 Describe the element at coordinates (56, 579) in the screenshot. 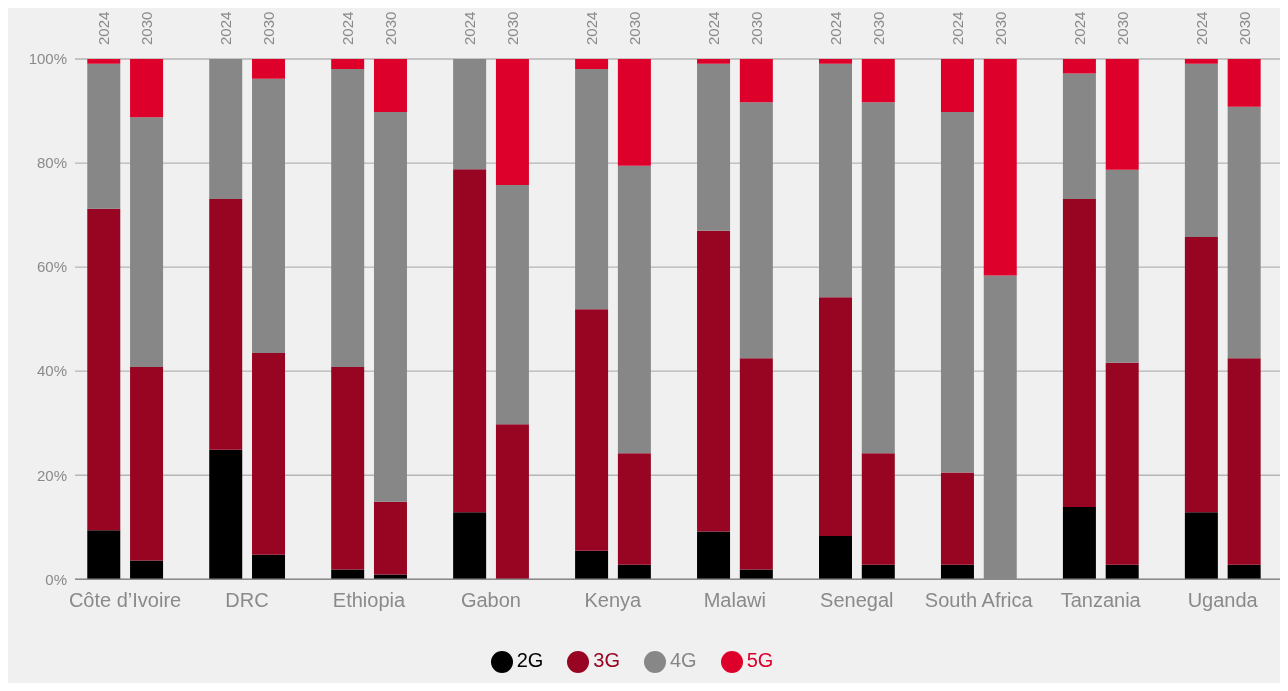

I see `y-tick-label: 0%` at that location.